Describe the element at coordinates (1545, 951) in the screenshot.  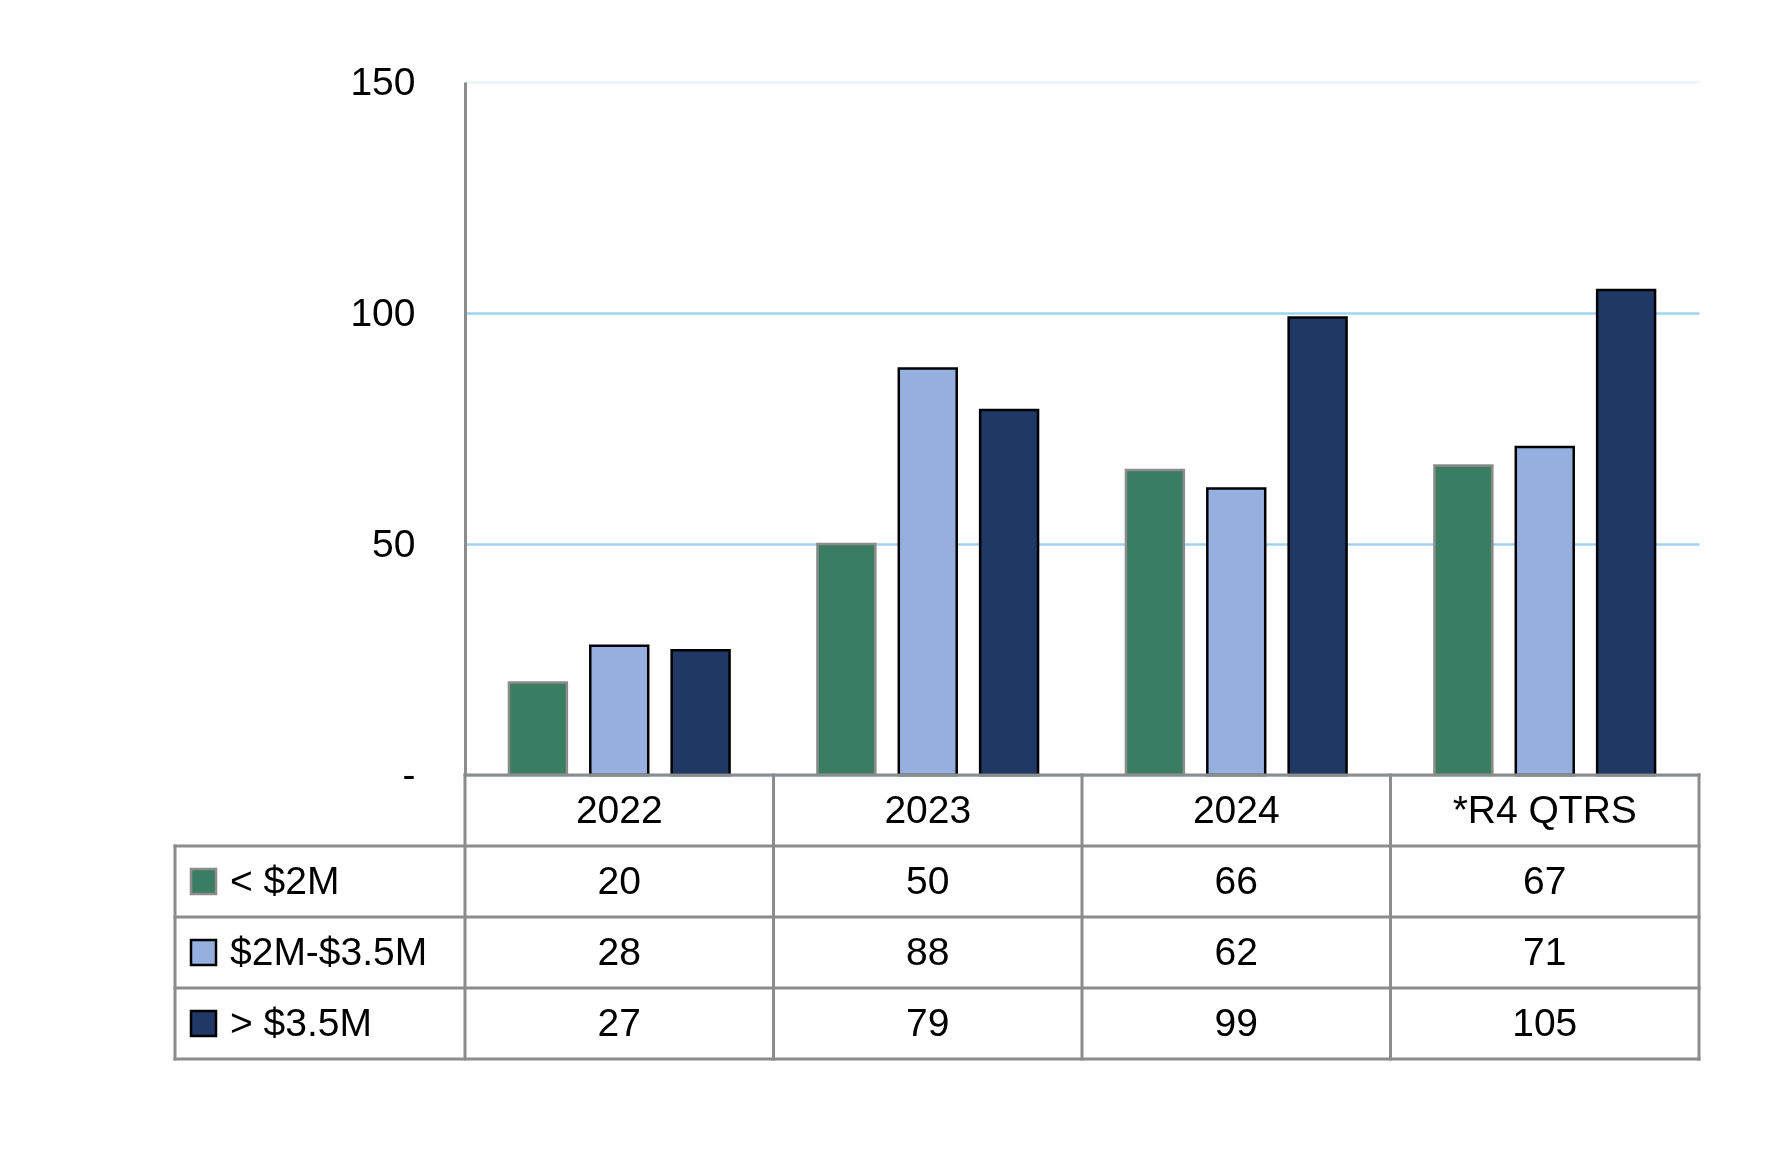
I see `data-label: 71` at that location.